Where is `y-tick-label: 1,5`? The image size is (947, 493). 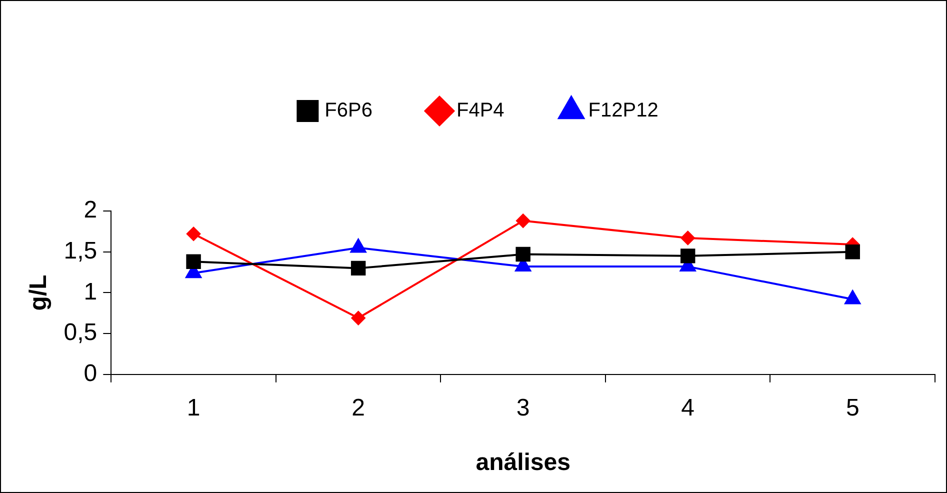 y-tick-label: 1,5 is located at coordinates (81, 250).